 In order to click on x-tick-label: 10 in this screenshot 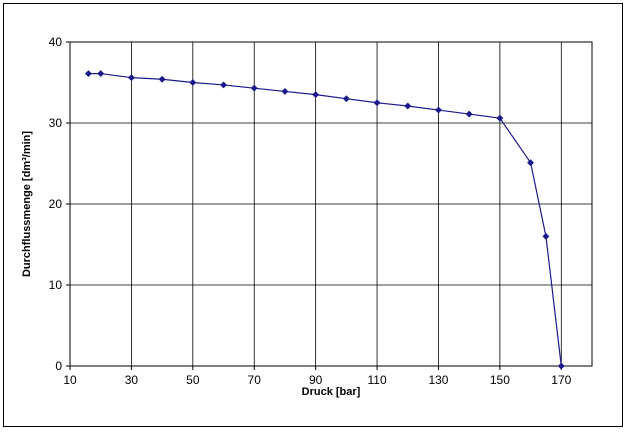, I will do `click(70, 380)`.